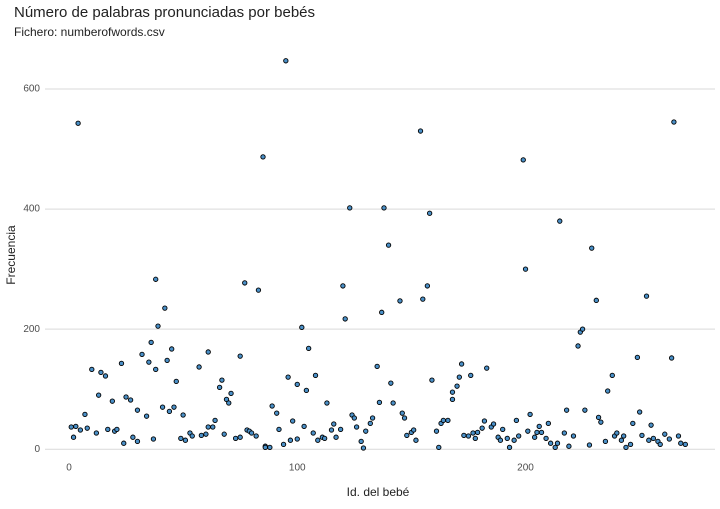 The width and height of the screenshot is (720, 509). I want to click on x-tick-label: 100, so click(297, 468).